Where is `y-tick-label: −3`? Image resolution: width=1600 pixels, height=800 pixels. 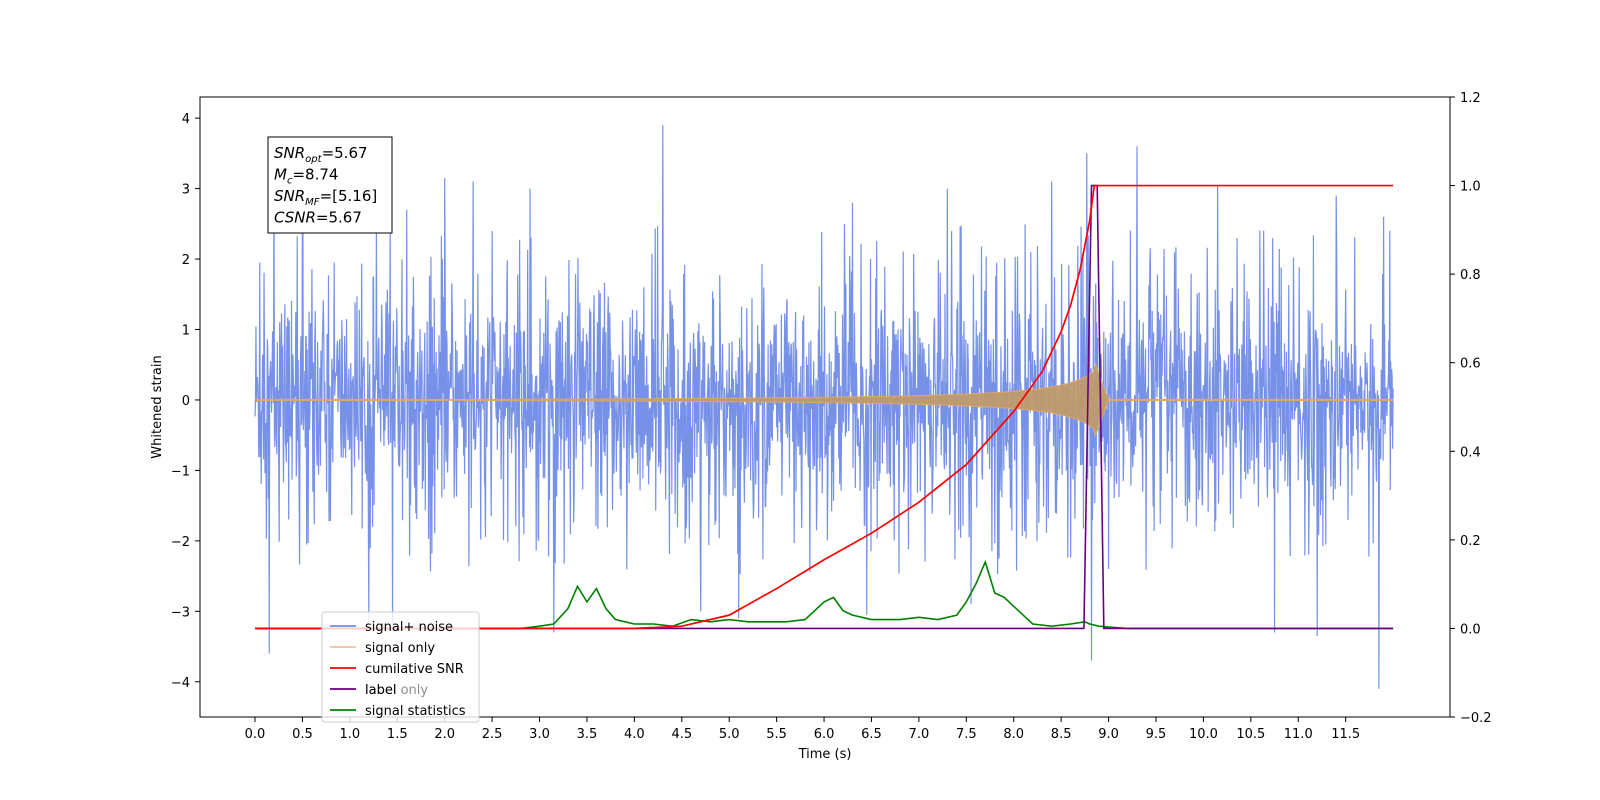
y-tick-label: −3 is located at coordinates (180, 612).